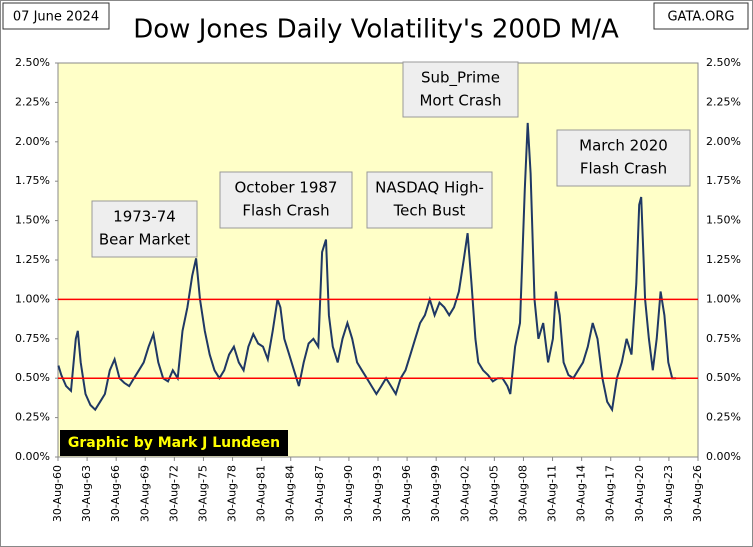 Image resolution: width=753 pixels, height=547 pixels. Describe the element at coordinates (57, 493) in the screenshot. I see `x-tick-label: 30-Aug-60` at that location.